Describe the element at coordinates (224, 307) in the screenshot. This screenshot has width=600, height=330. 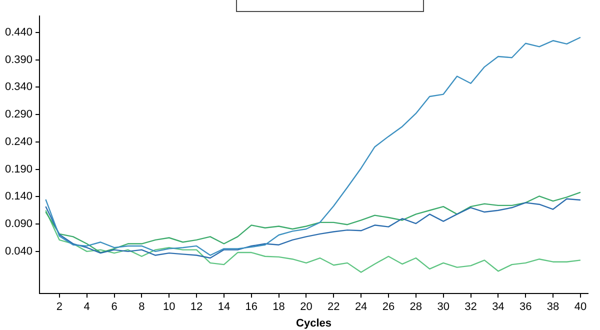
I see `x-tick-label: 14` at that location.